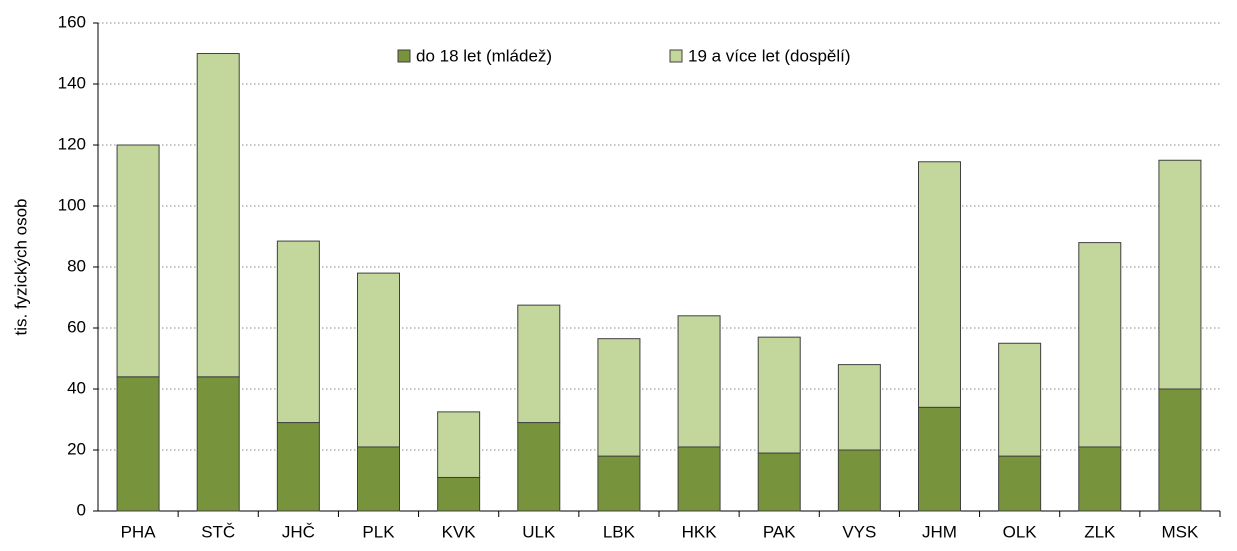 This screenshot has width=1237, height=551. What do you see at coordinates (76, 448) in the screenshot?
I see `y-tick-label: 20` at bounding box center [76, 448].